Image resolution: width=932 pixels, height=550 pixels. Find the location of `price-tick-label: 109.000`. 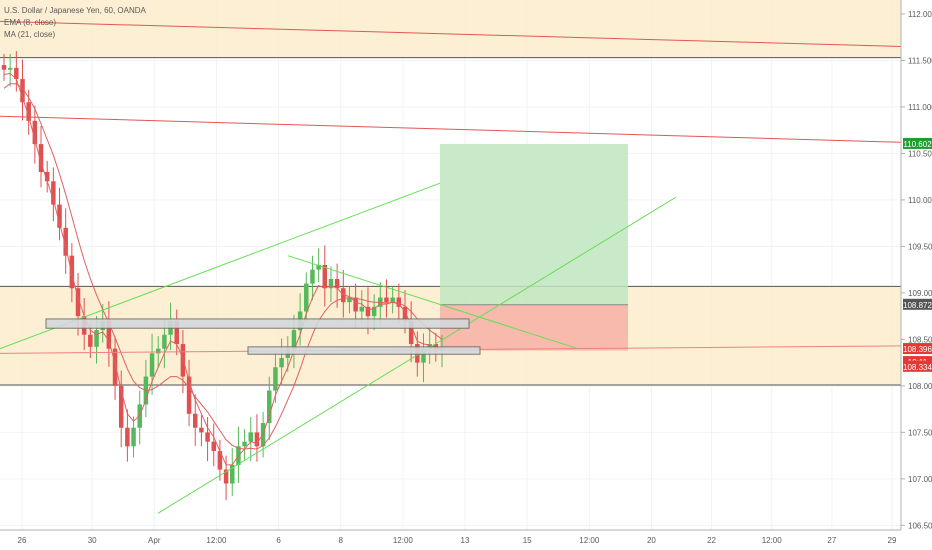

price-tick-label: 109.000 is located at coordinates (920, 293).